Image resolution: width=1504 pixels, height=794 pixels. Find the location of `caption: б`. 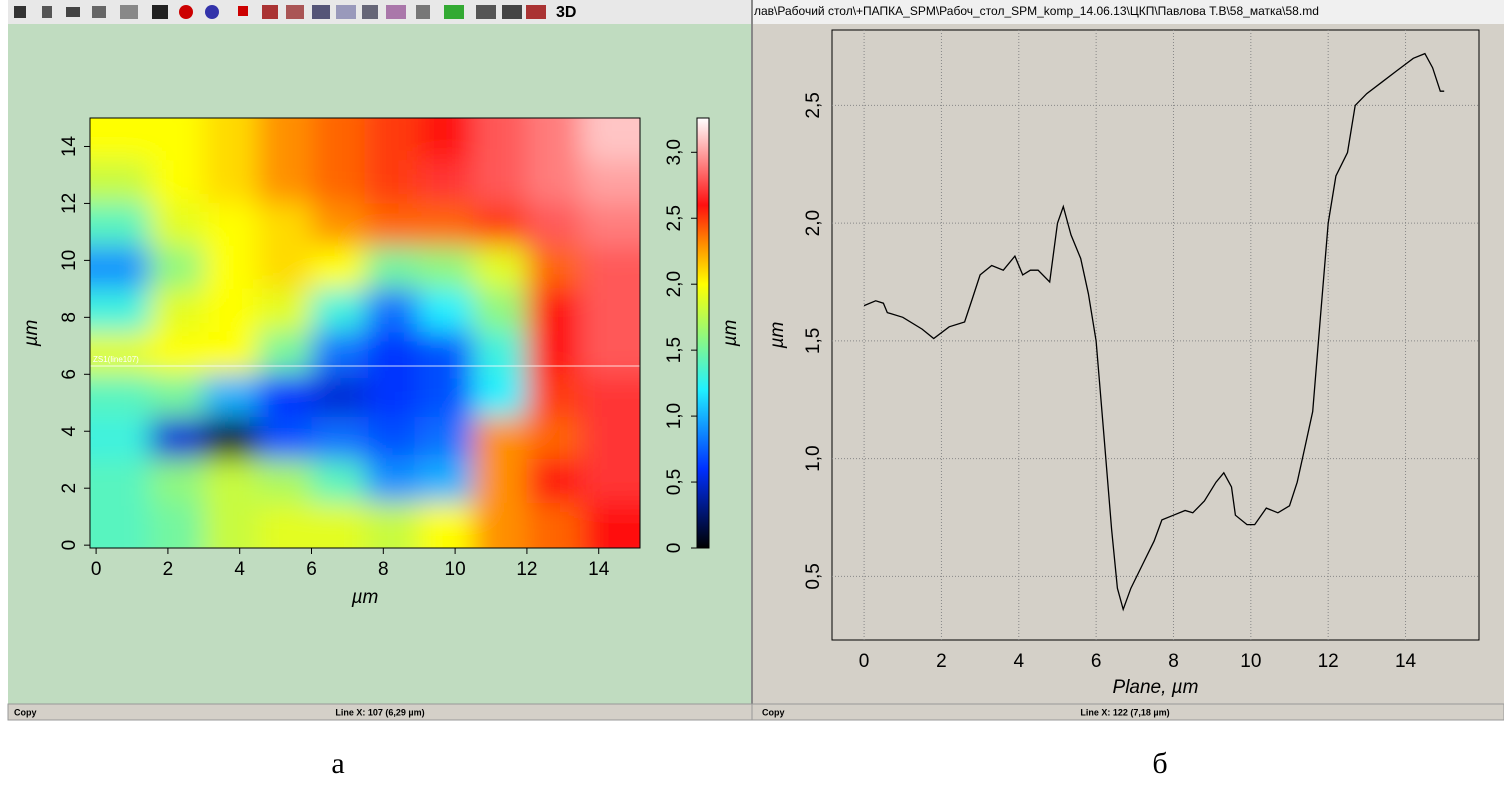

caption: б is located at coordinates (1159, 763).